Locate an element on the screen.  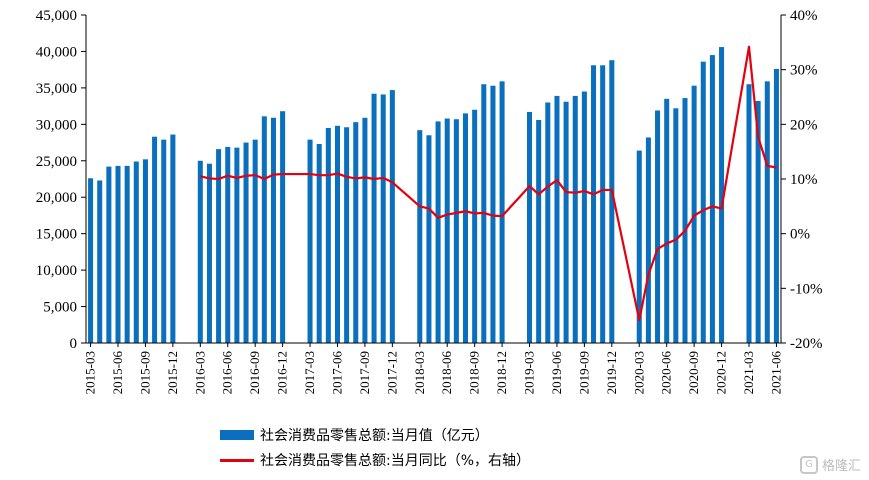
right-tick-label: 0% is located at coordinates (800, 235).